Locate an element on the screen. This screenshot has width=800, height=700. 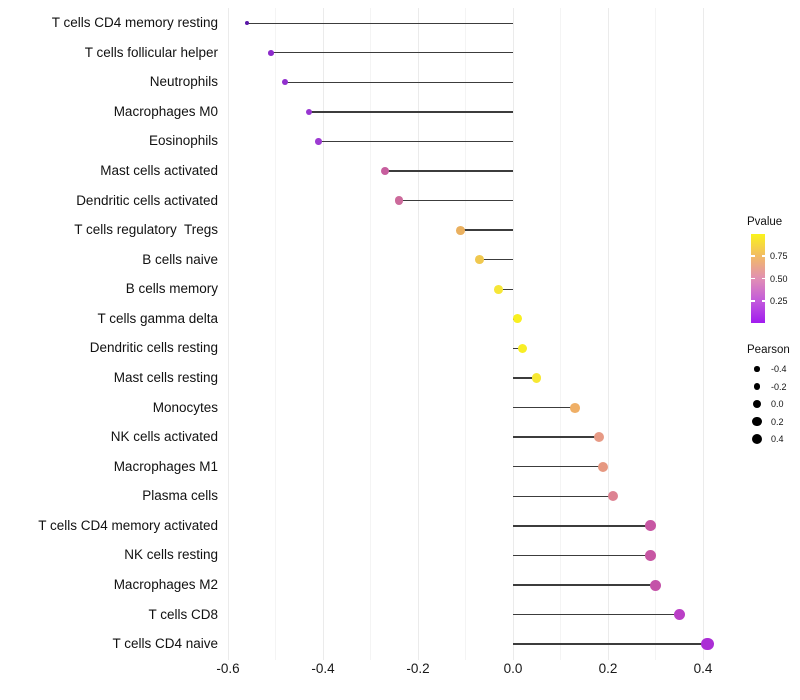
pearson-legend-title: Pearson is located at coordinates (768, 350).